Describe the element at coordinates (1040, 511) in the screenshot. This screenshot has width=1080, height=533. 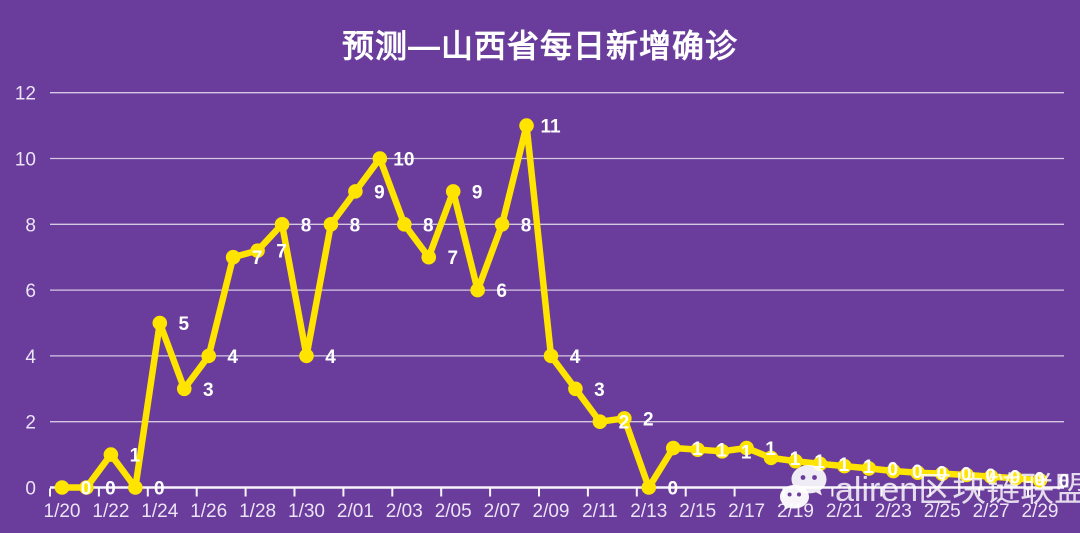
I see `x-axis-label: 2/29` at that location.